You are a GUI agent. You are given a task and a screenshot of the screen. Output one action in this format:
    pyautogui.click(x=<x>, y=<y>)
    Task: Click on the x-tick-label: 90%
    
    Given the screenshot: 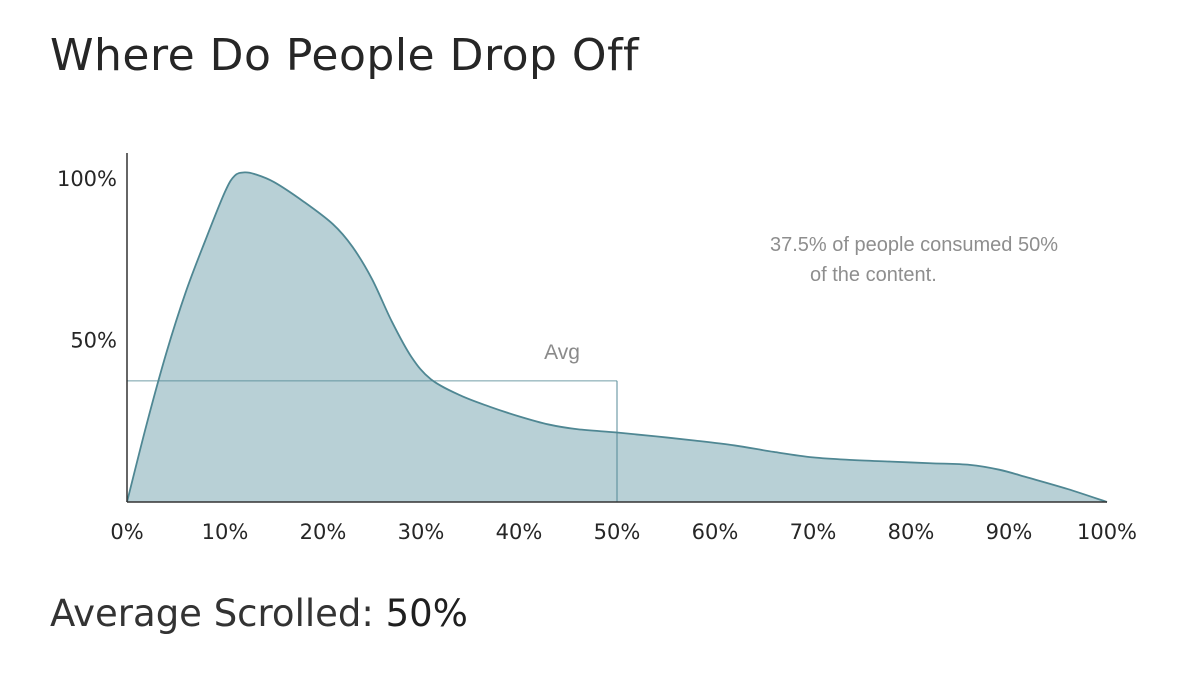 What is the action you would take?
    pyautogui.click(x=1009, y=532)
    